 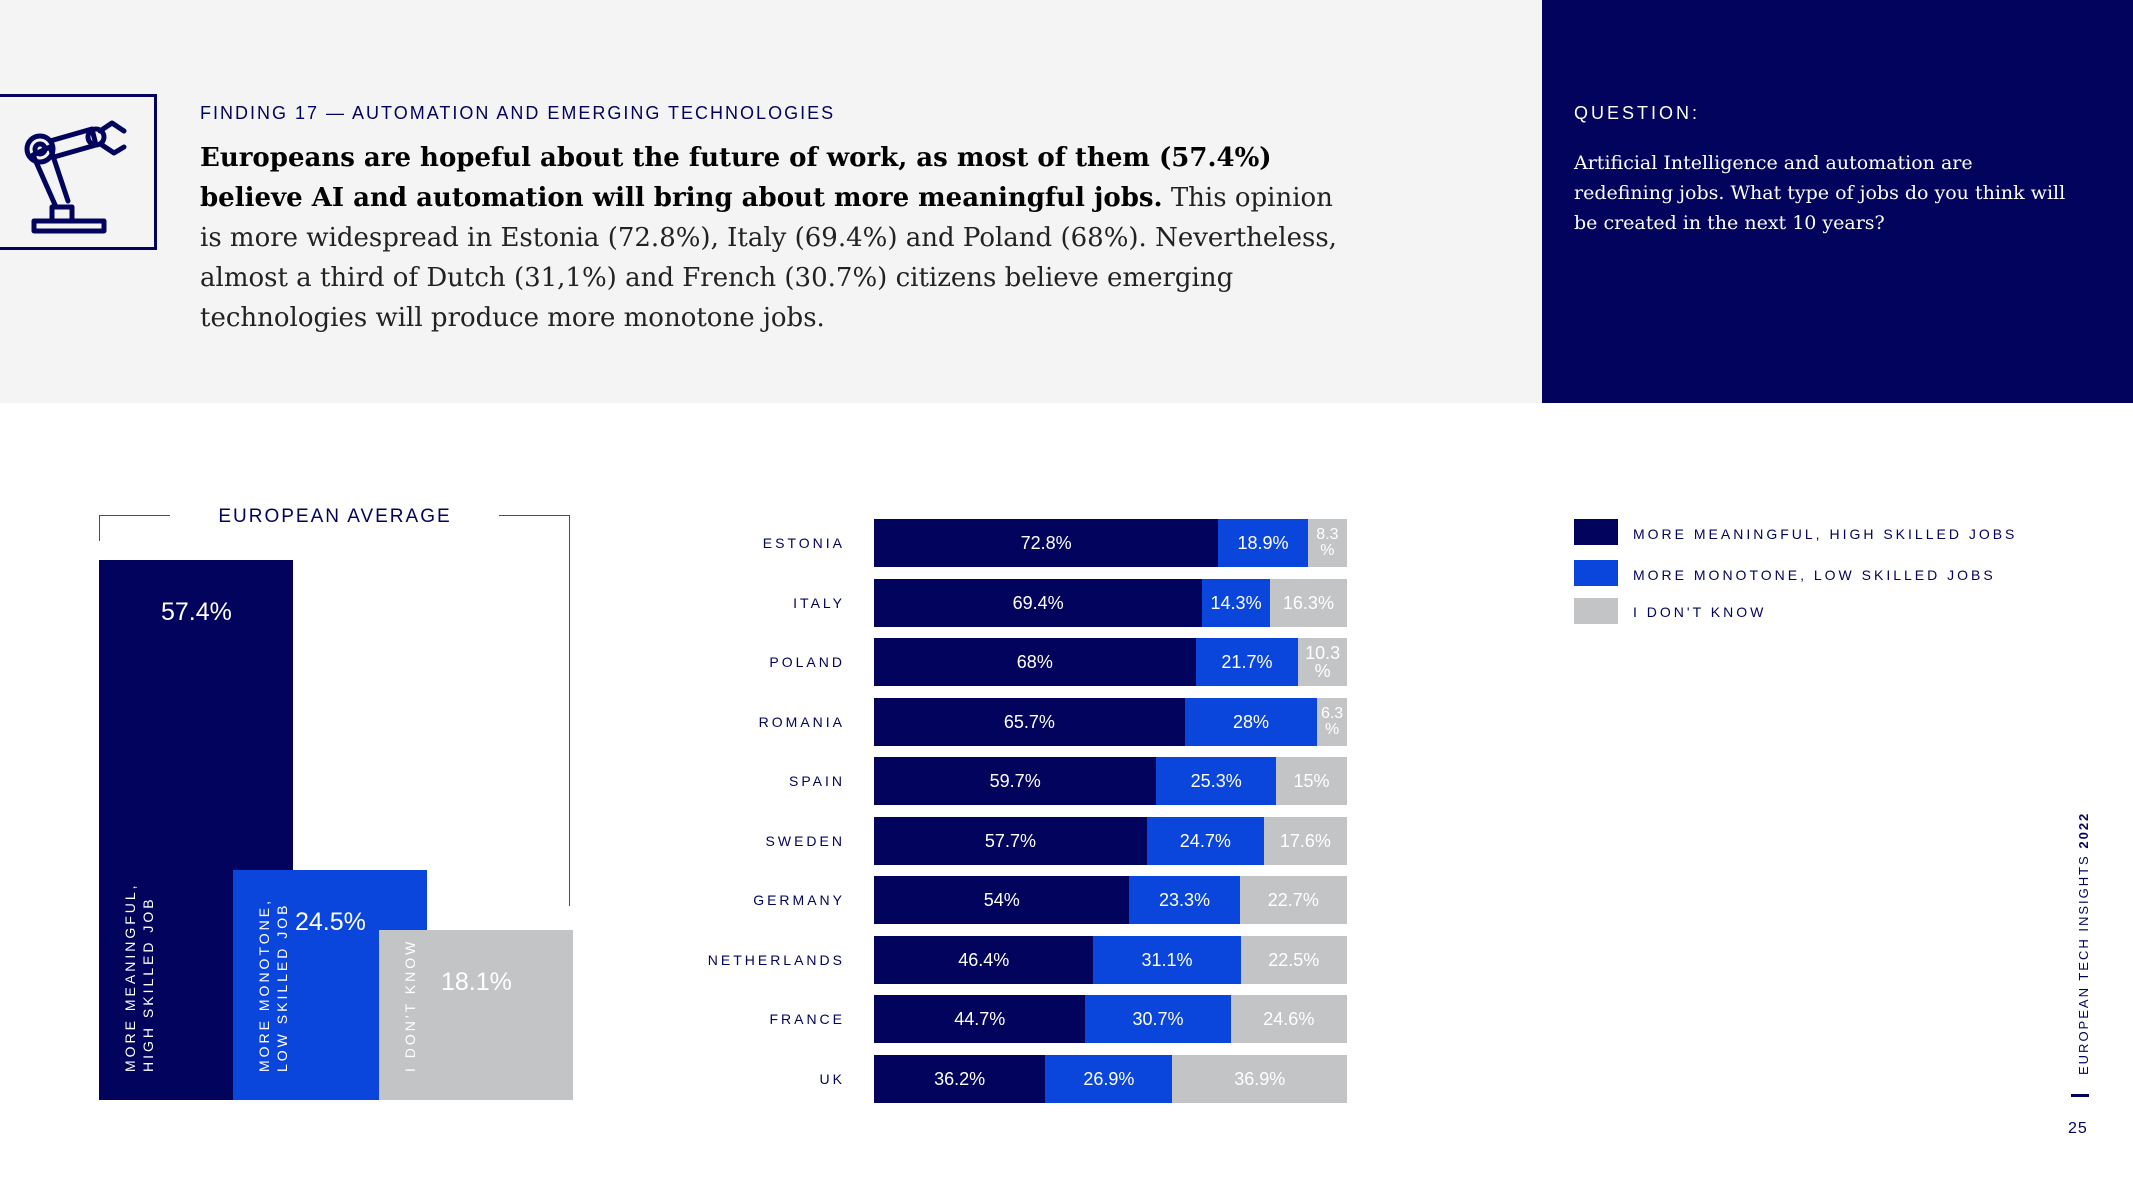 What do you see at coordinates (476, 1014) in the screenshot?
I see `average-bar-dont-know` at bounding box center [476, 1014].